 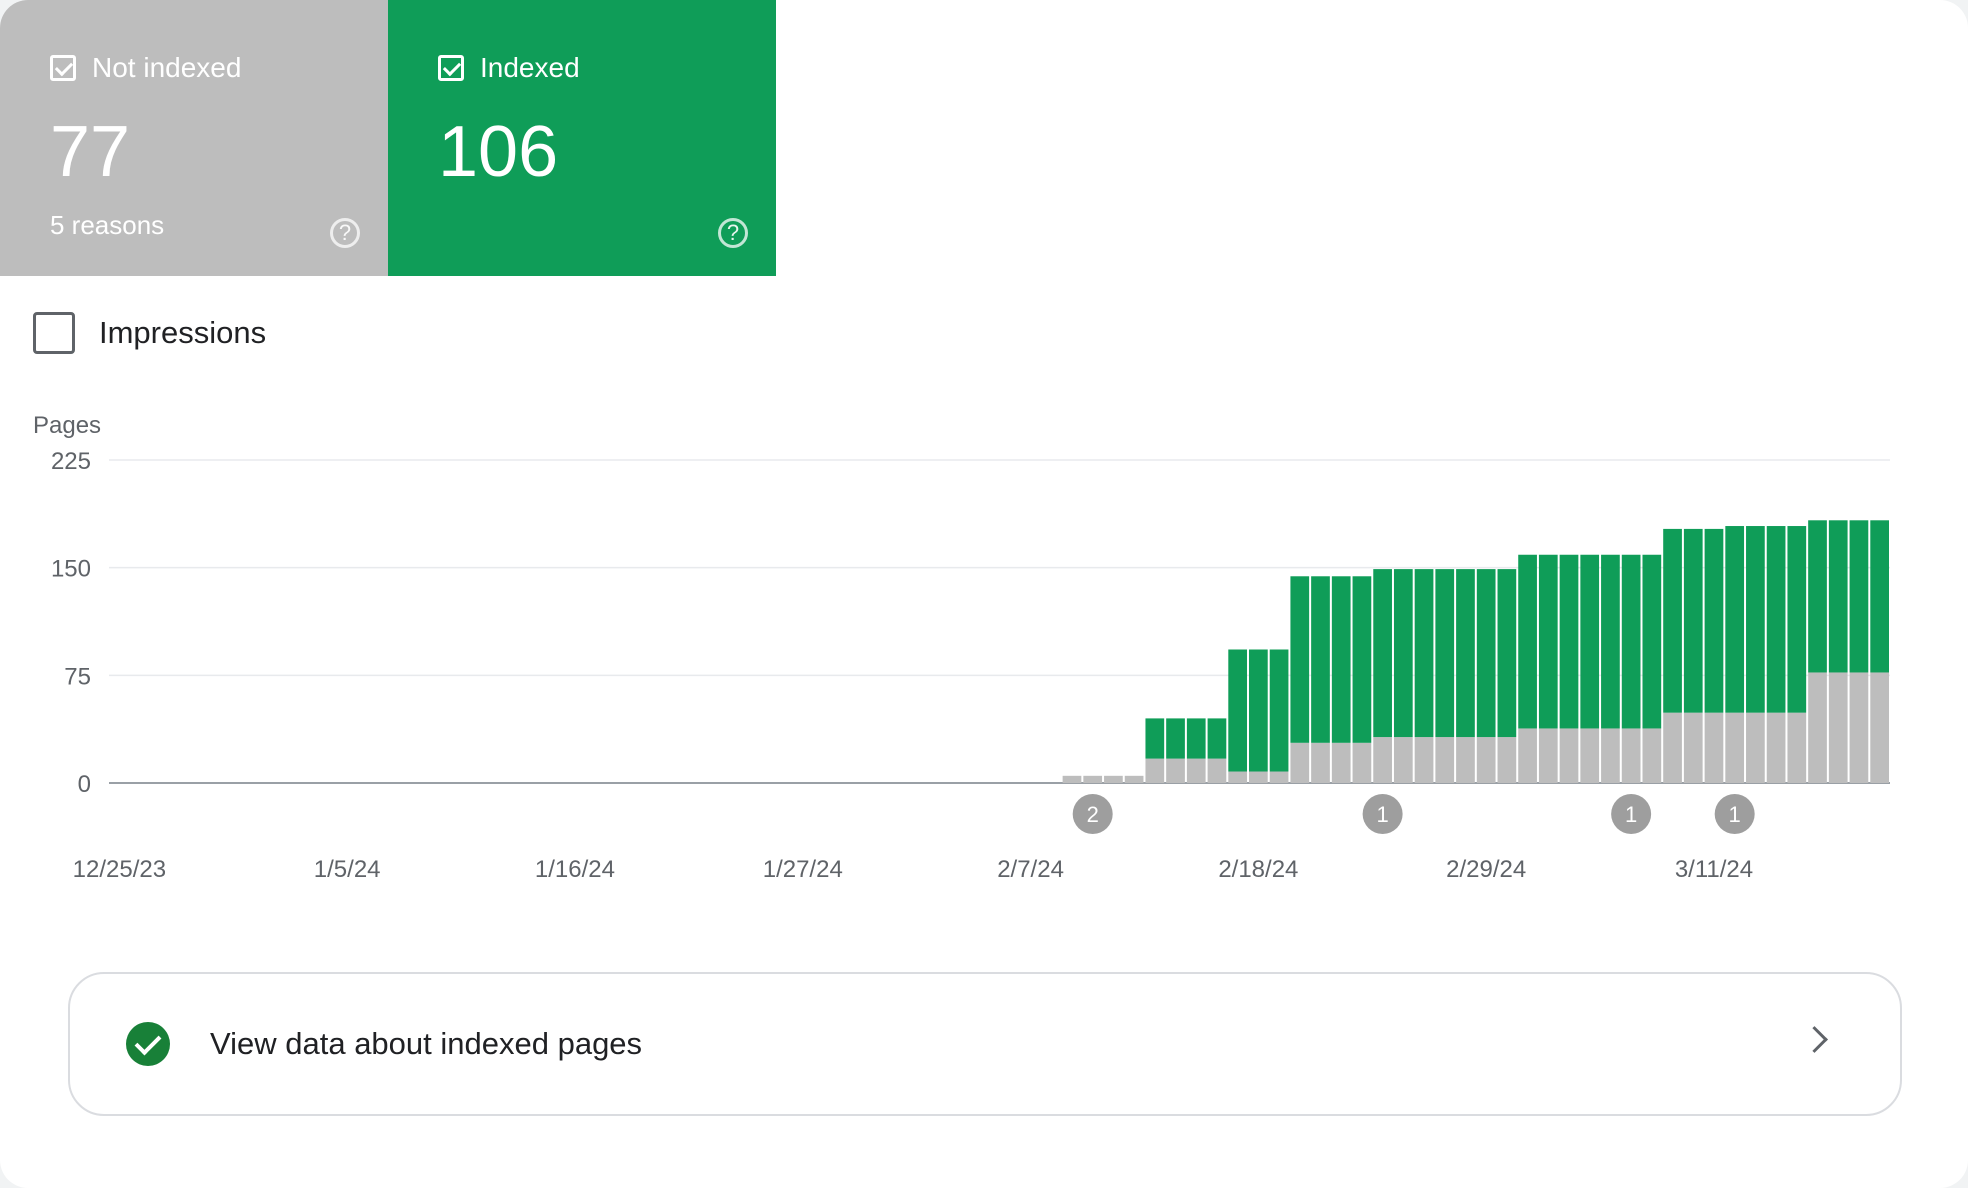 What do you see at coordinates (71, 461) in the screenshot?
I see `y-tick-label: 225` at bounding box center [71, 461].